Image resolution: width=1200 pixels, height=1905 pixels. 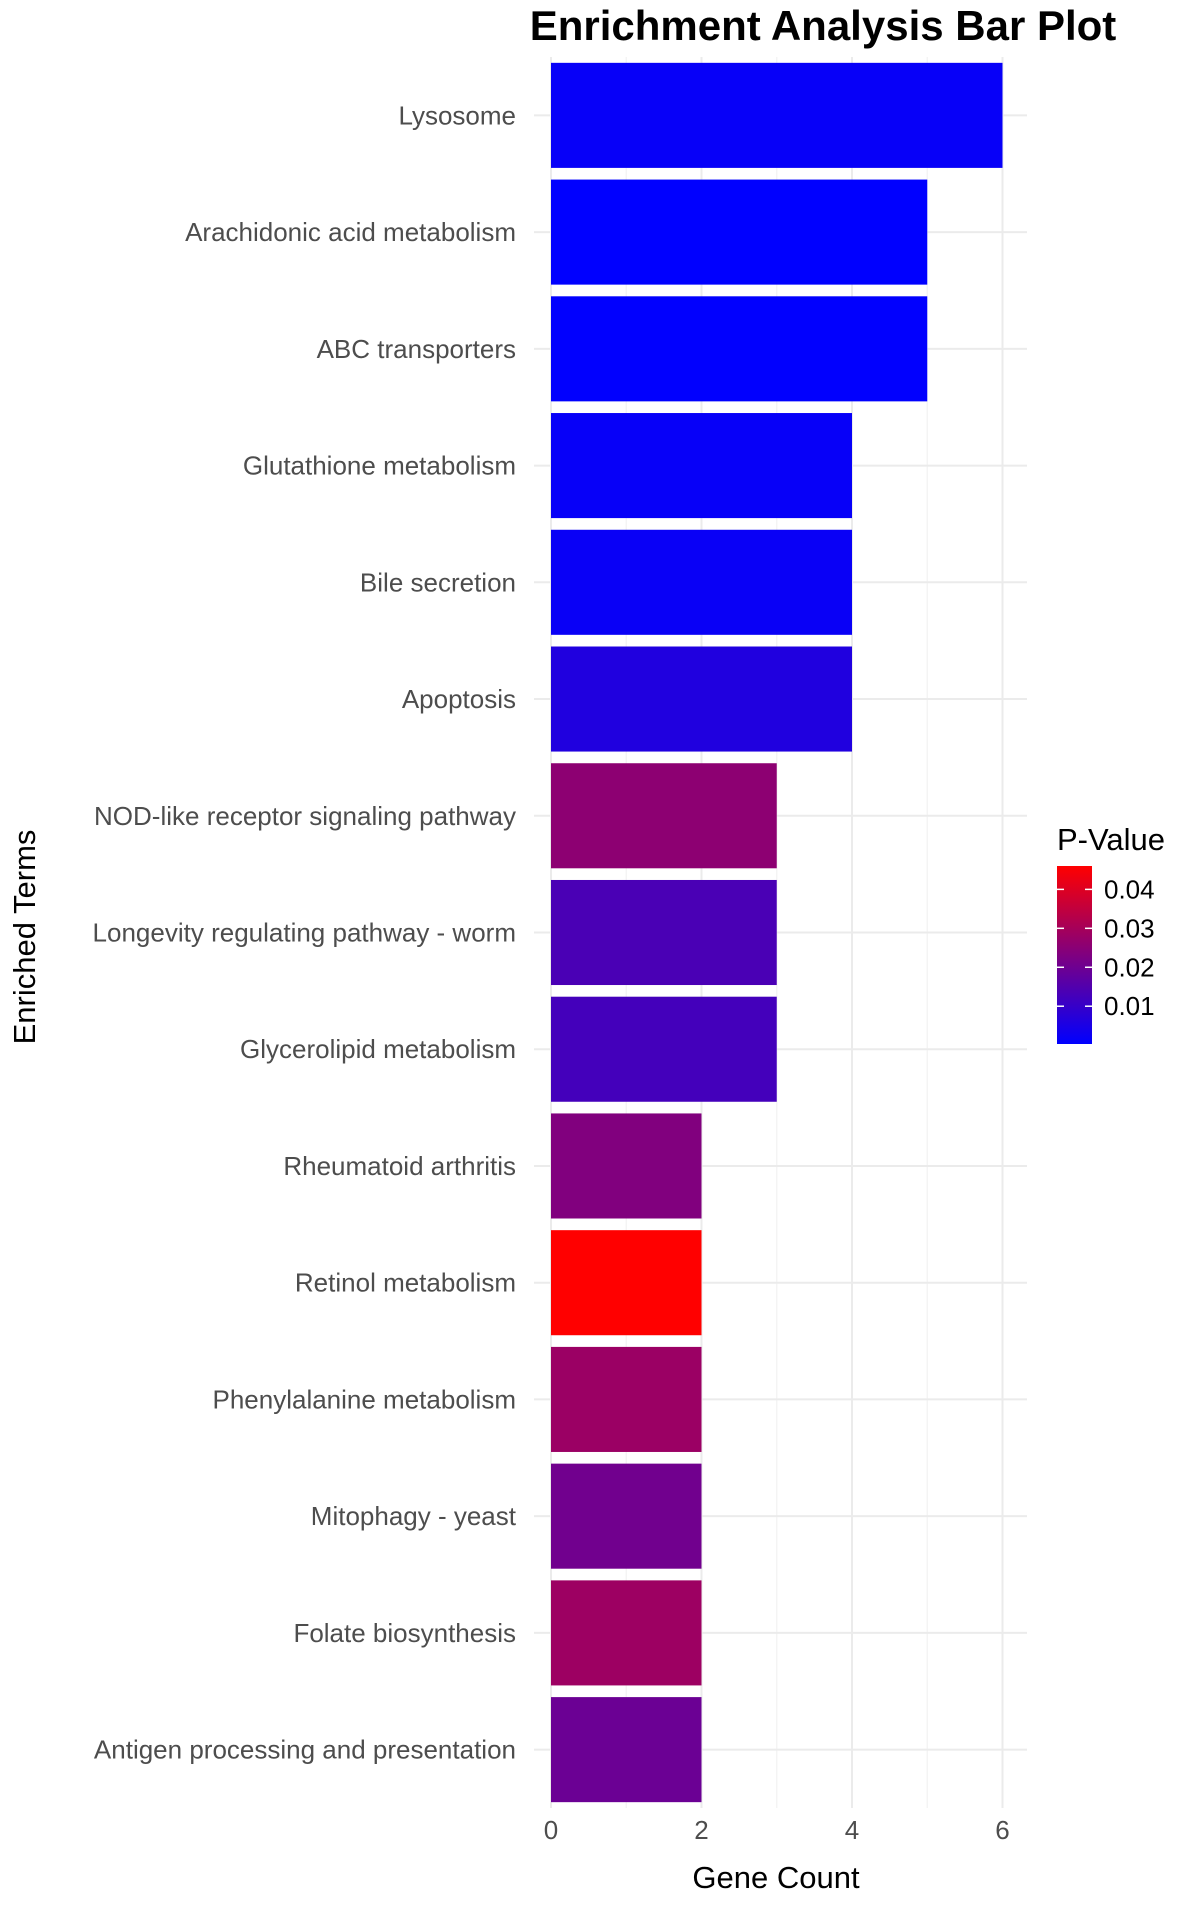 I want to click on category-label: Phenylalanine metabolism, so click(x=364, y=1399).